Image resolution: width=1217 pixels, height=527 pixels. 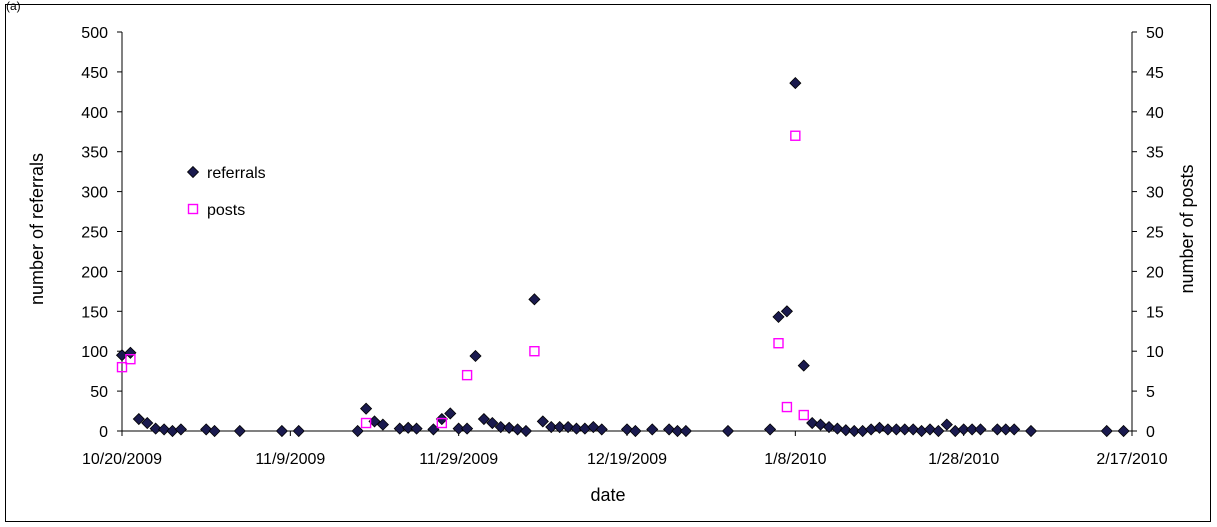 What do you see at coordinates (1155, 113) in the screenshot?
I see `y-tick-label-right: 40` at bounding box center [1155, 113].